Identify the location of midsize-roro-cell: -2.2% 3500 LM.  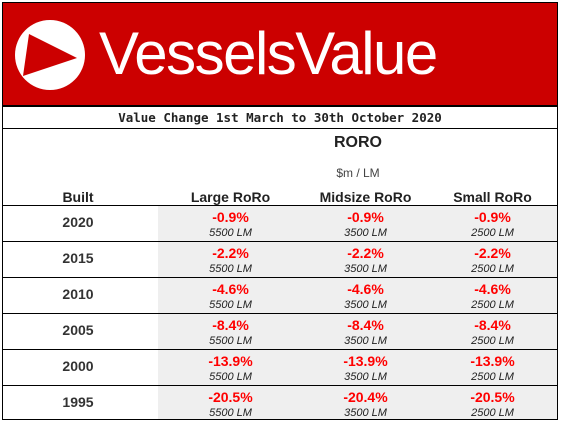
(365, 260).